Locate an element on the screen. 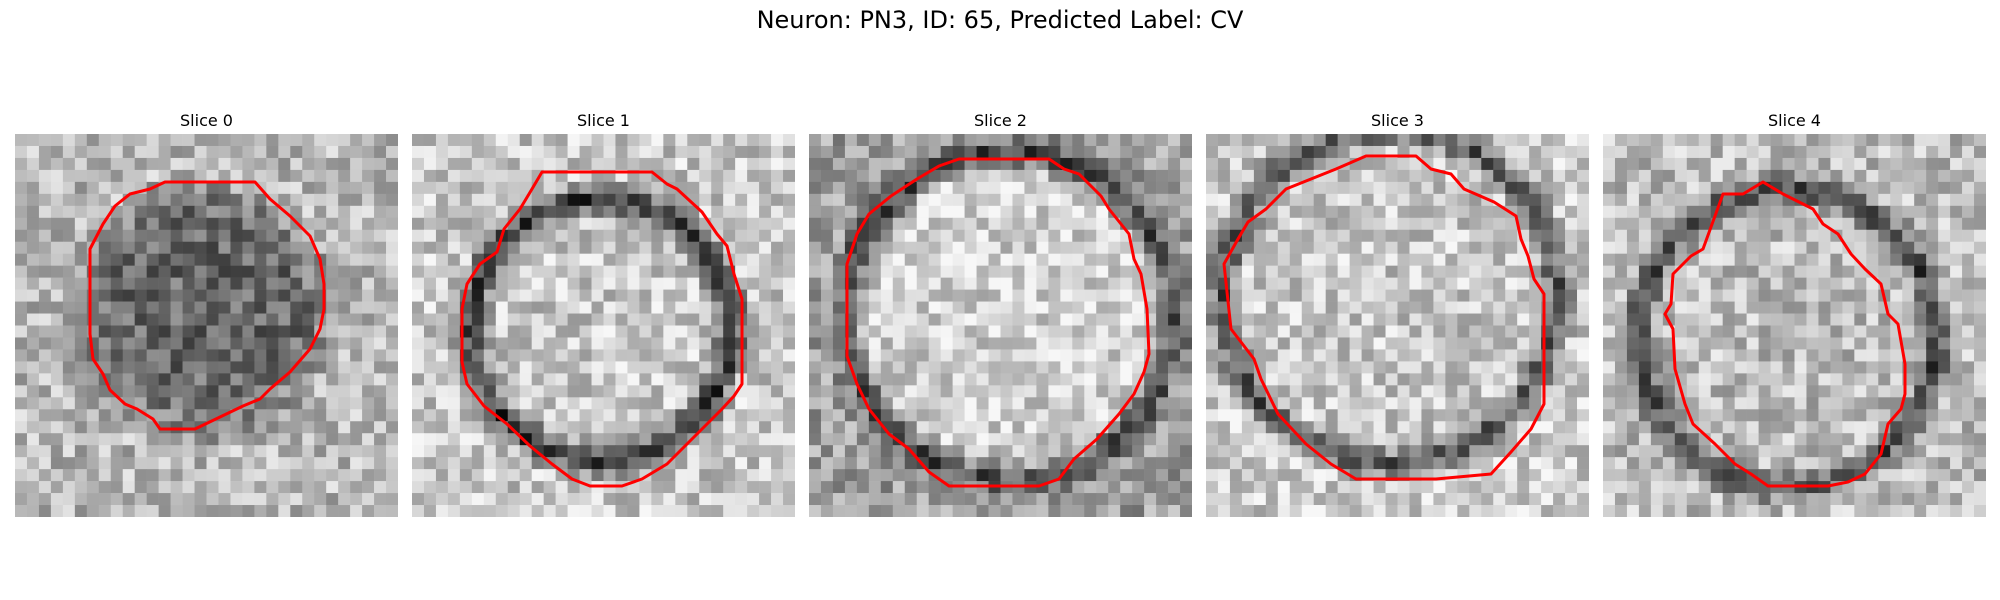 Image resolution: width=2000 pixels, height=600 pixels. slice-panel-0: Slice 0 is located at coordinates (206, 312).